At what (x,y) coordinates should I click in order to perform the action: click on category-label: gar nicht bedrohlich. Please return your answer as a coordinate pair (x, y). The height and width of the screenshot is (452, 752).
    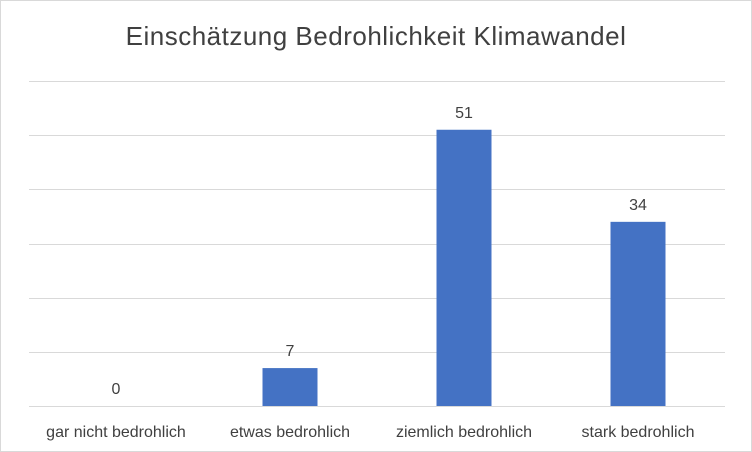
    Looking at the image, I should click on (116, 432).